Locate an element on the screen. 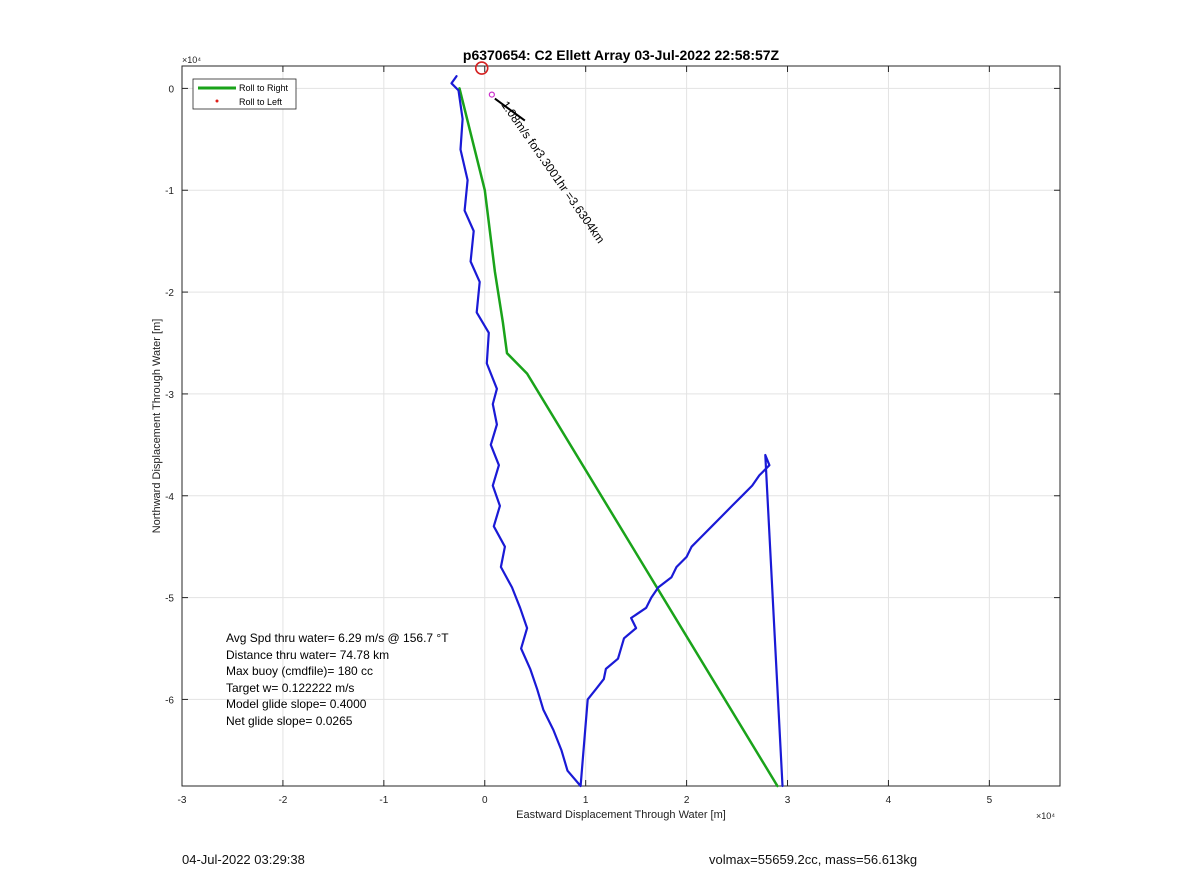 The width and height of the screenshot is (1200, 885). legend: Roll to Right Roll to Left is located at coordinates (244, 94).